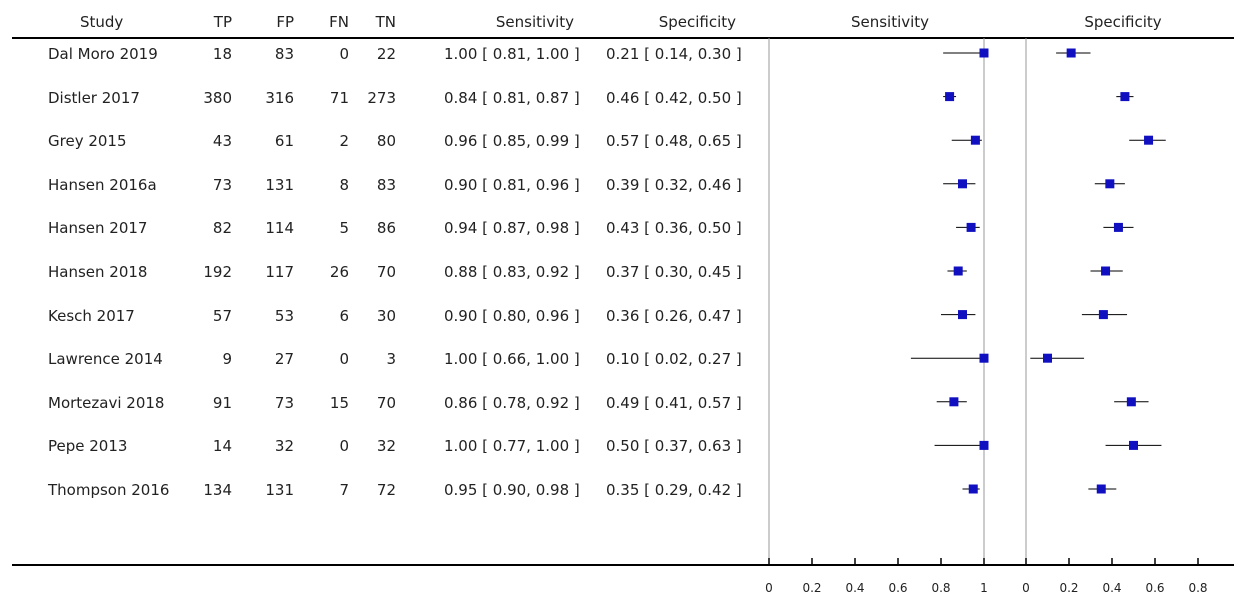 Image resolution: width=1234 pixels, height=598 pixels. I want to click on row-study: Grey 2015, so click(87, 141).